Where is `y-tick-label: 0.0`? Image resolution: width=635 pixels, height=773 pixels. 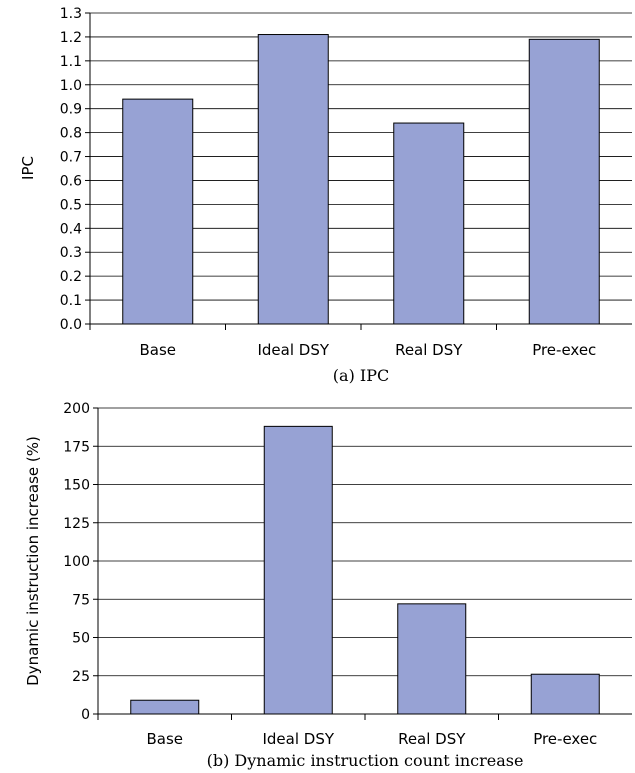
y-tick-label: 0.0 is located at coordinates (71, 325).